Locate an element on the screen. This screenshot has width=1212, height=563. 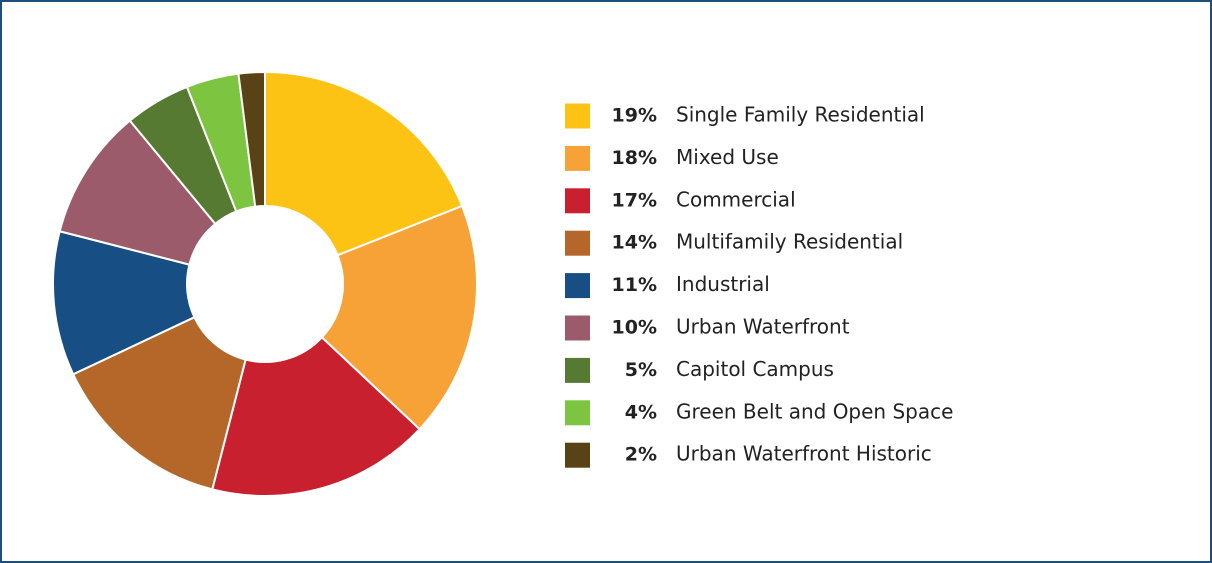
legend-value: 10% is located at coordinates (634, 328).